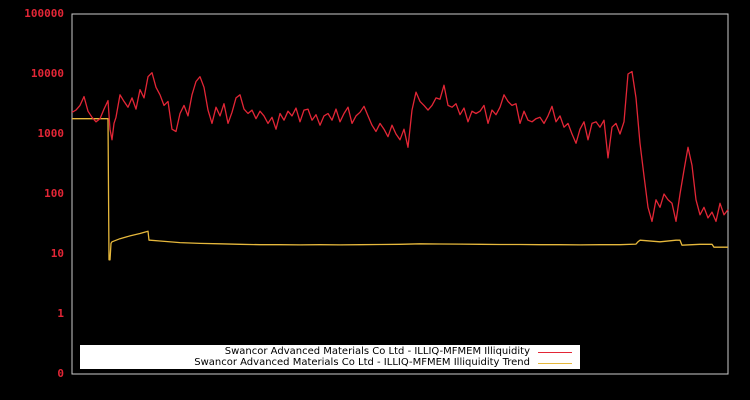 The height and width of the screenshot is (400, 750). I want to click on y-tick-label: 100000, so click(44, 13).